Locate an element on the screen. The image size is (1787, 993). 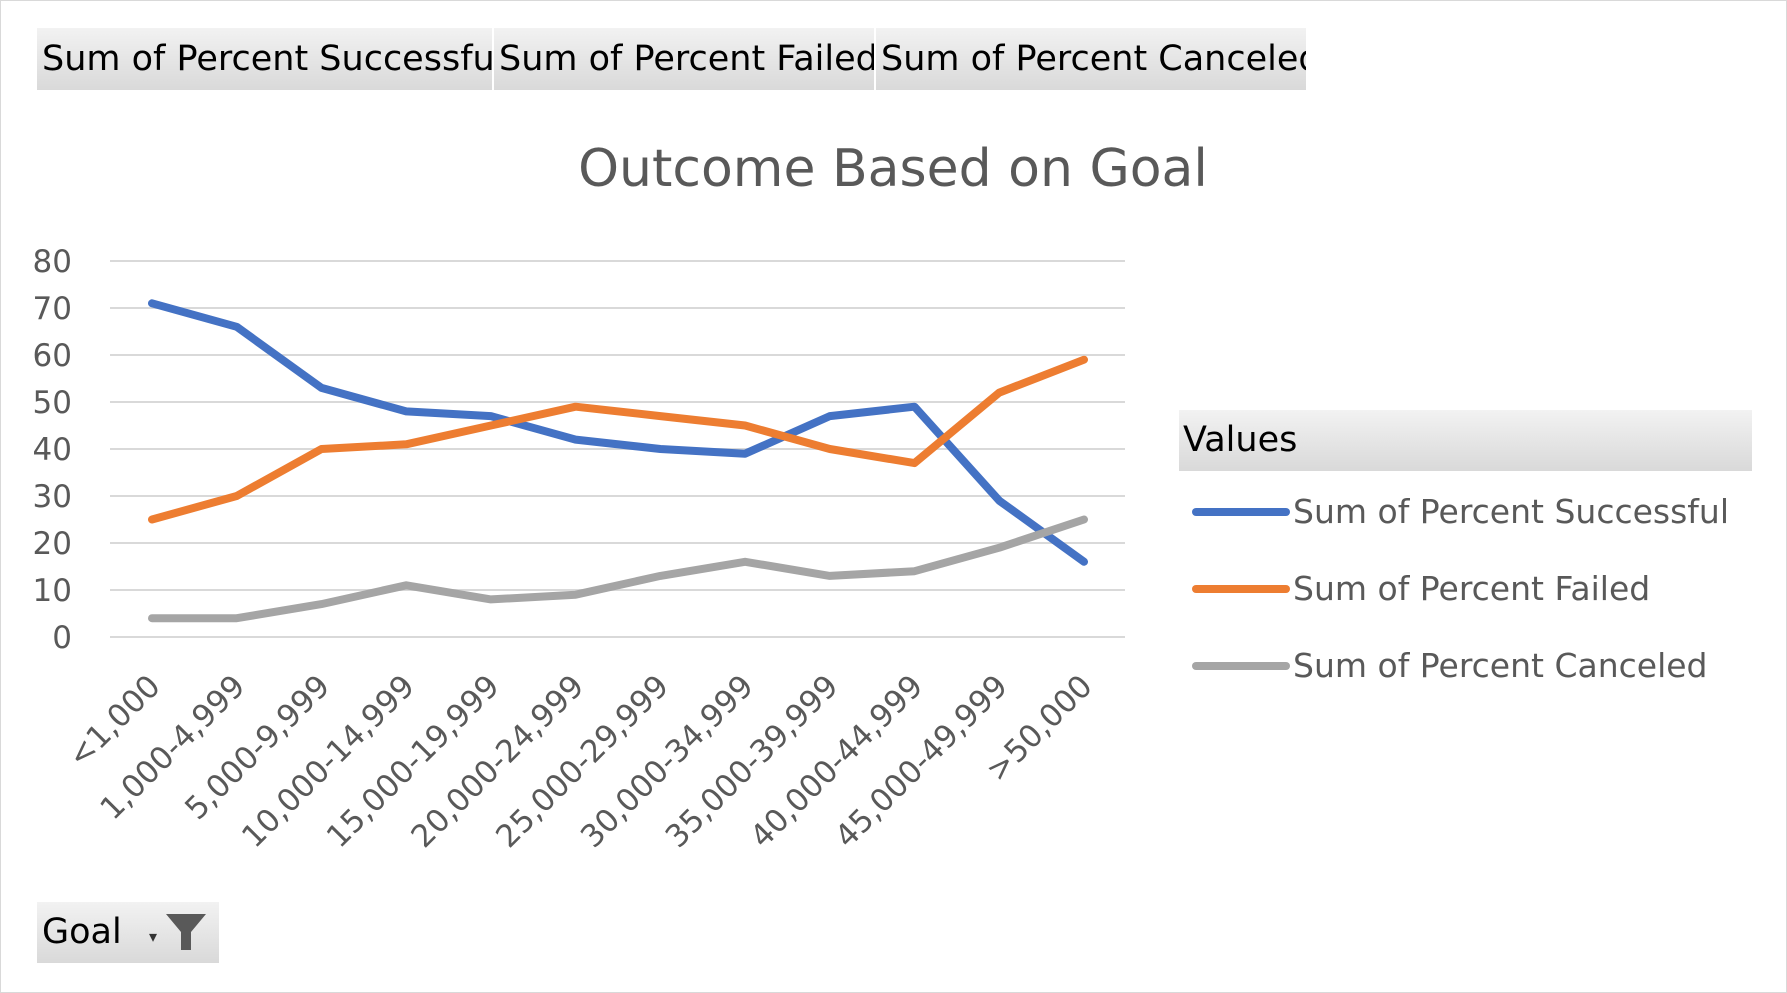
legend-header-values: Values is located at coordinates (1465, 440).